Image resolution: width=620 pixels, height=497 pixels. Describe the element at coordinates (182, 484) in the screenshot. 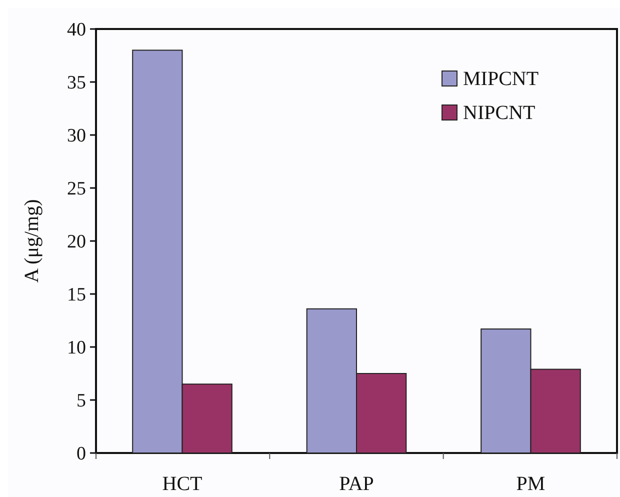

I see `x-tick-label: HCT` at that location.